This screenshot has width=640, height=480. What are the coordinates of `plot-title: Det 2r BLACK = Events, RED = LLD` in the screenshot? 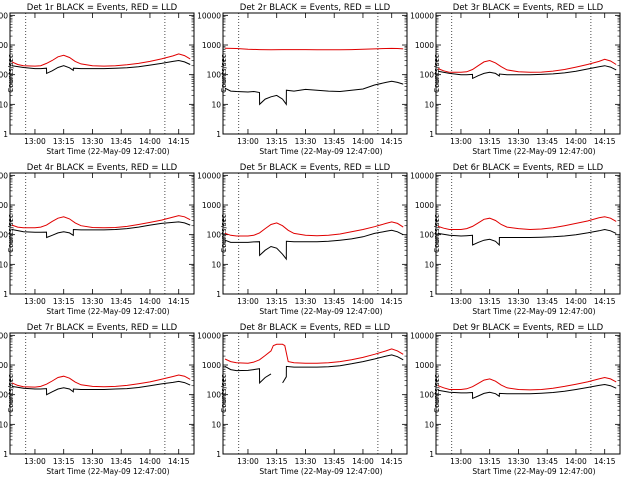 It's located at (315, 8).